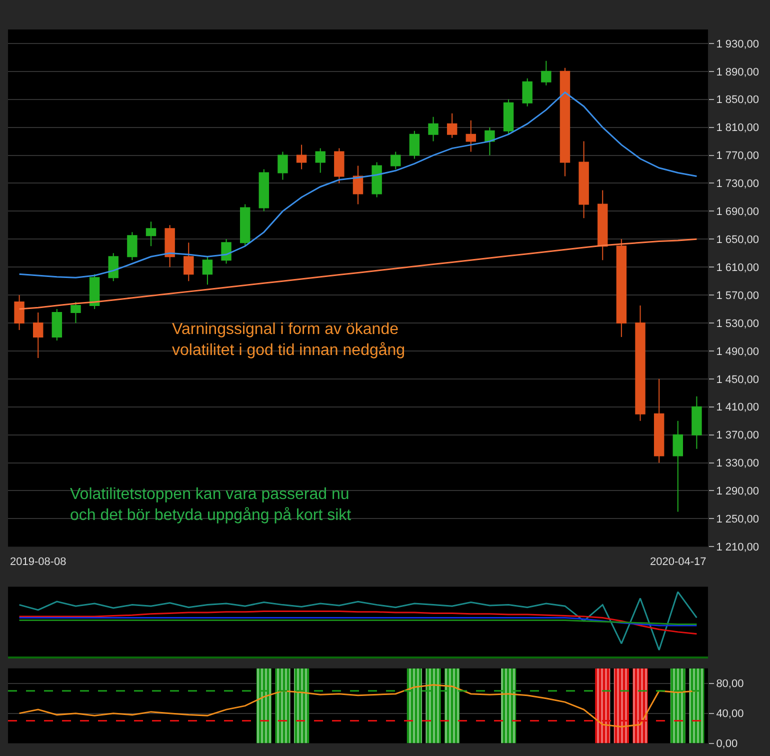 The width and height of the screenshot is (770, 756). Describe the element at coordinates (738, 464) in the screenshot. I see `y-tick-label: 1 330,00` at that location.